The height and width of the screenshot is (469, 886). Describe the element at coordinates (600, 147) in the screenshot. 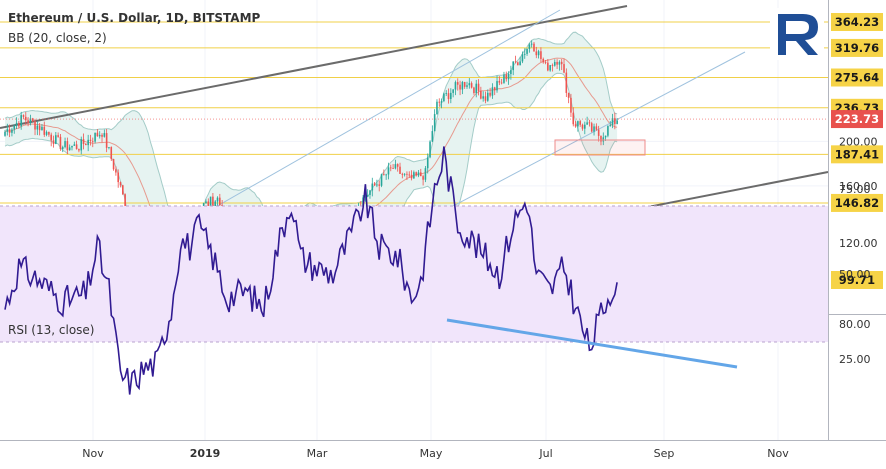

I see `highlight-zone` at that location.